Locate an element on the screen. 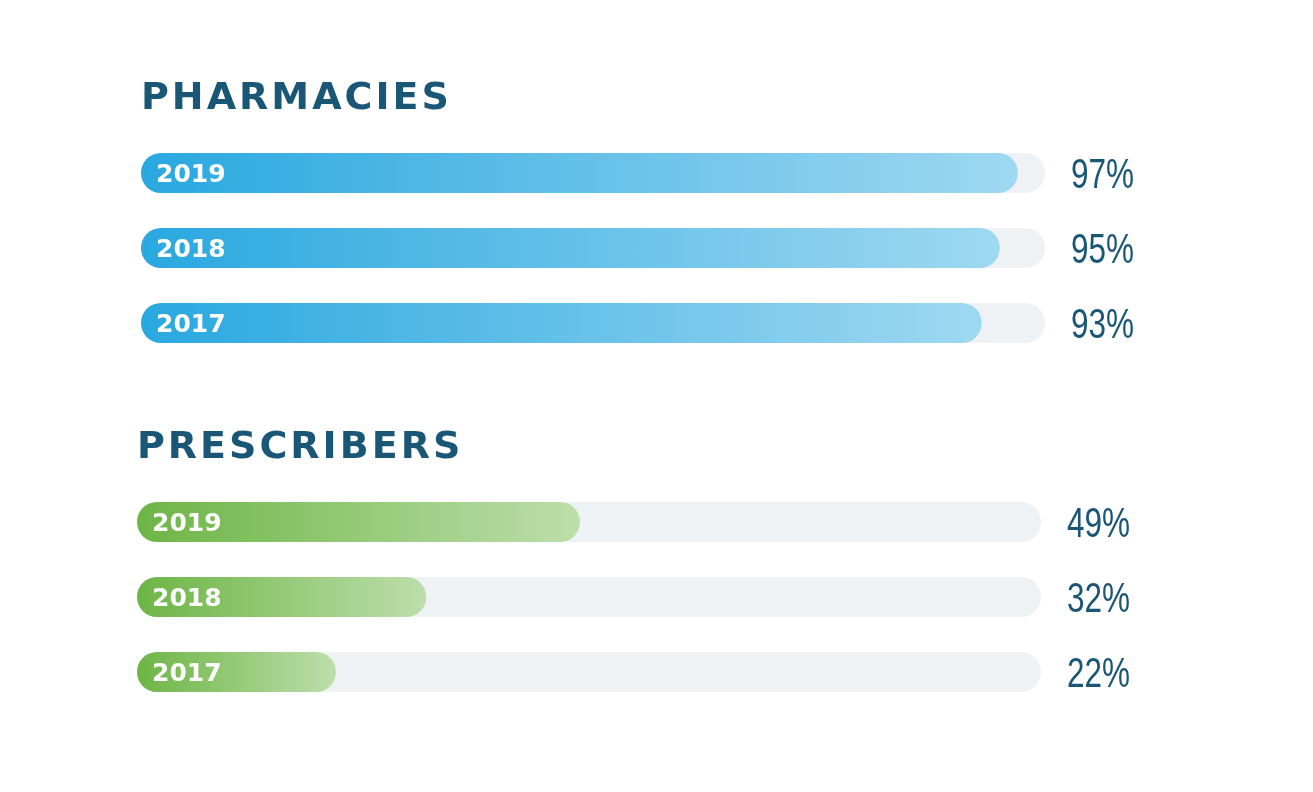  data-label: 97% is located at coordinates (1103, 173).